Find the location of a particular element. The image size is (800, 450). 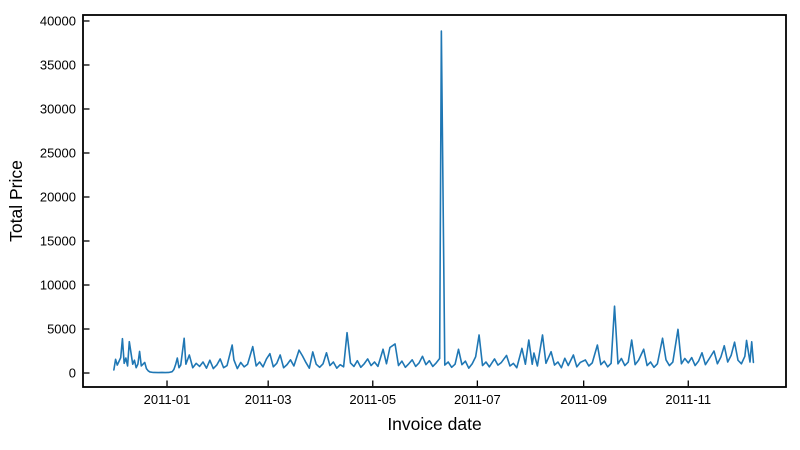

y-tick-label: 20000 is located at coordinates (58, 197).